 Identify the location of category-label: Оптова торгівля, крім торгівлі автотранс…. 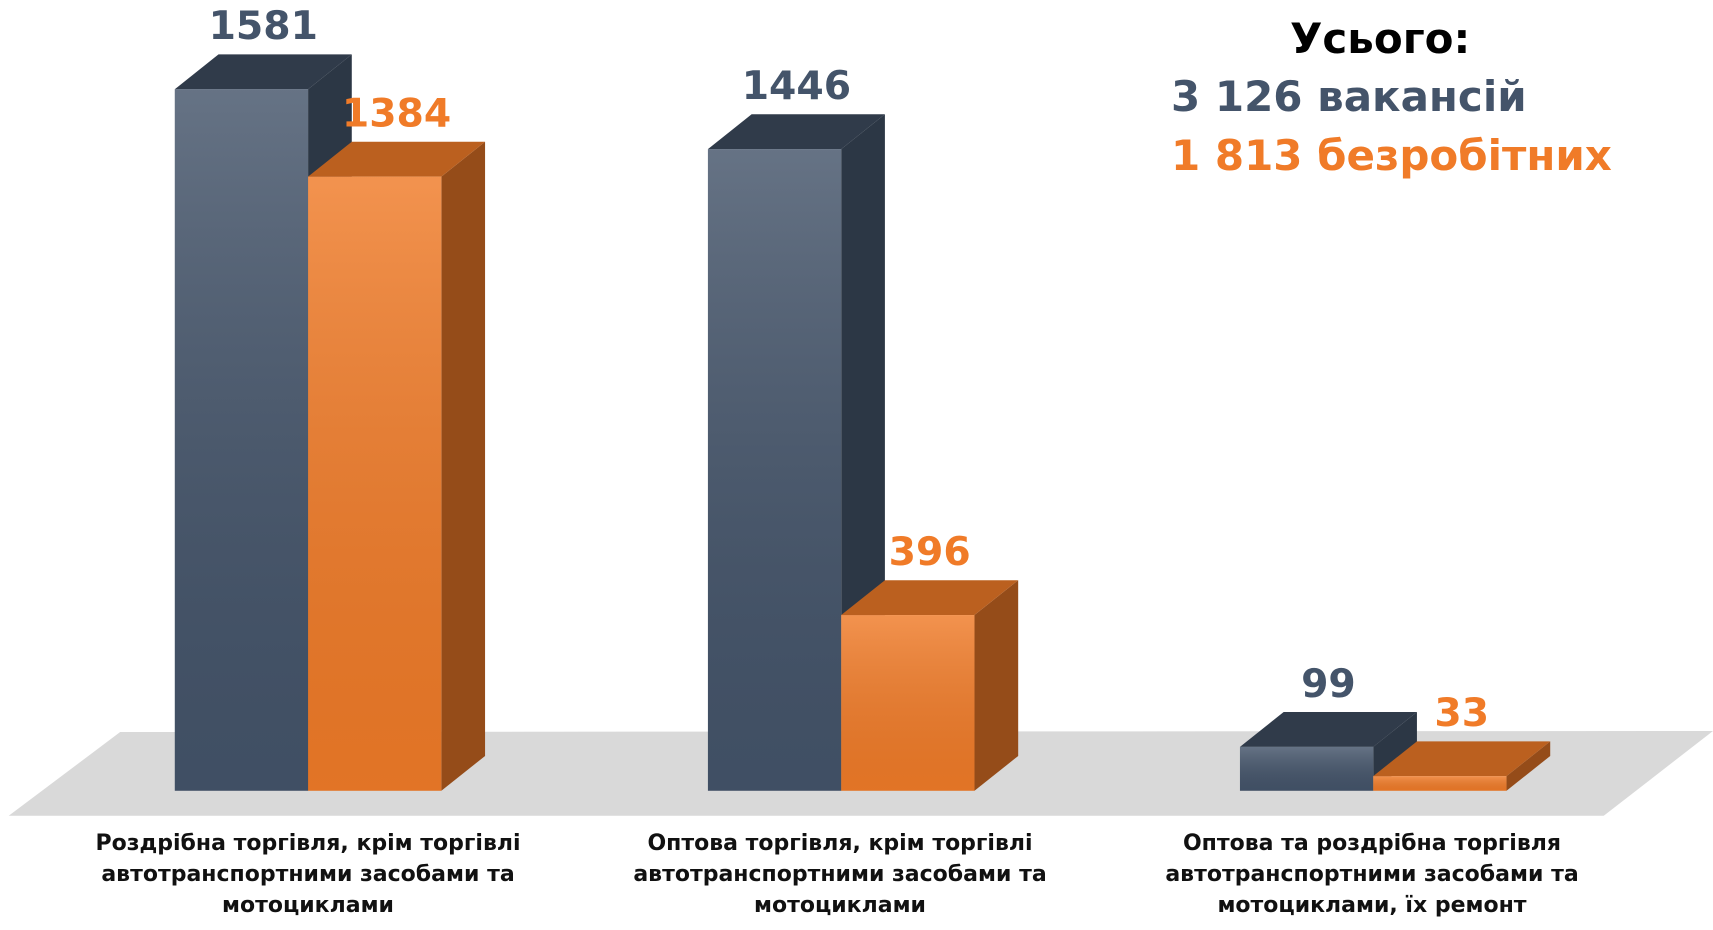
(840, 874).